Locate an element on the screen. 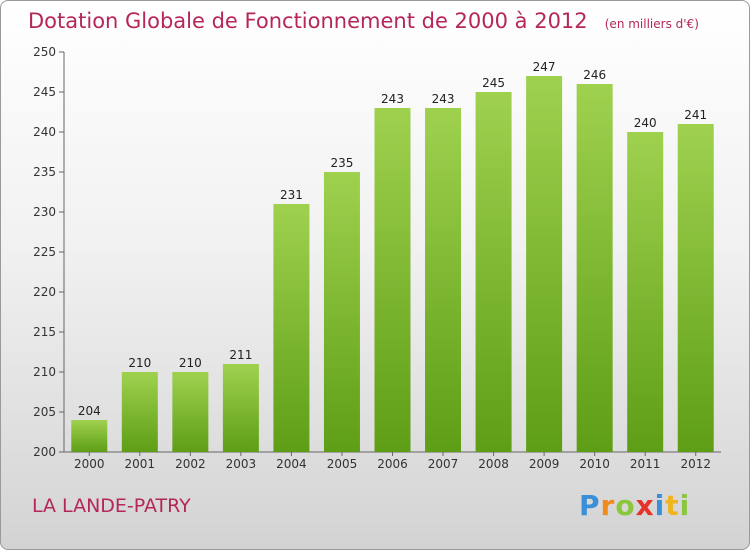  x-tick-label: 2000 is located at coordinates (89, 464).